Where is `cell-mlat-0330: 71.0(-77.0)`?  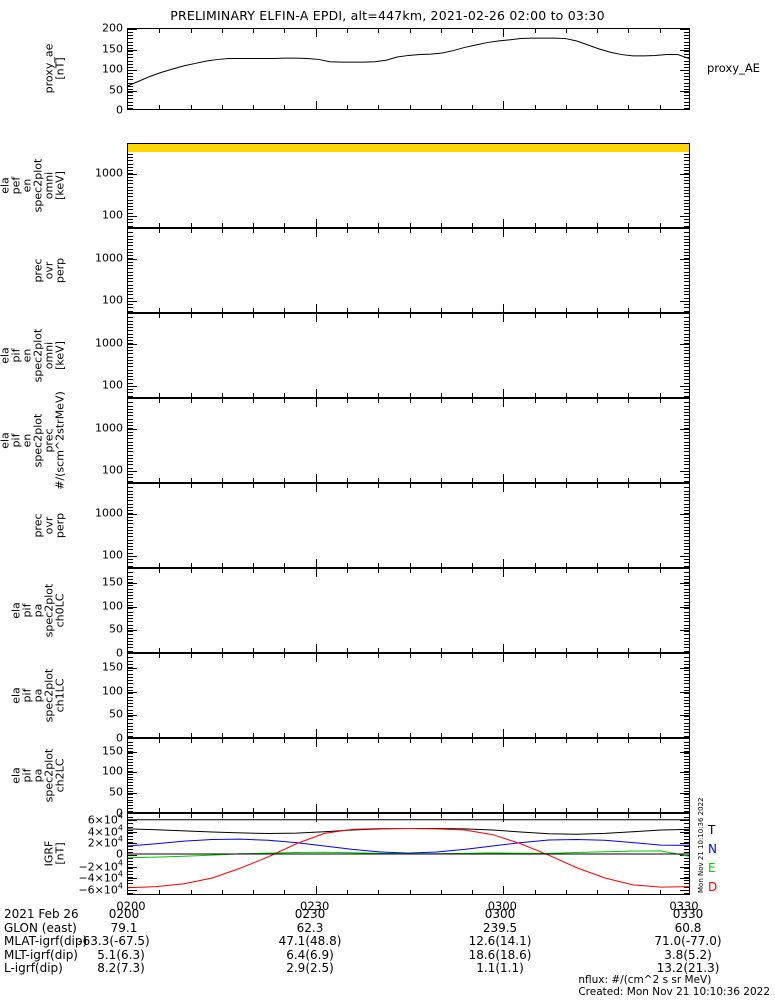
cell-mlat-0330: 71.0(-77.0) is located at coordinates (688, 941).